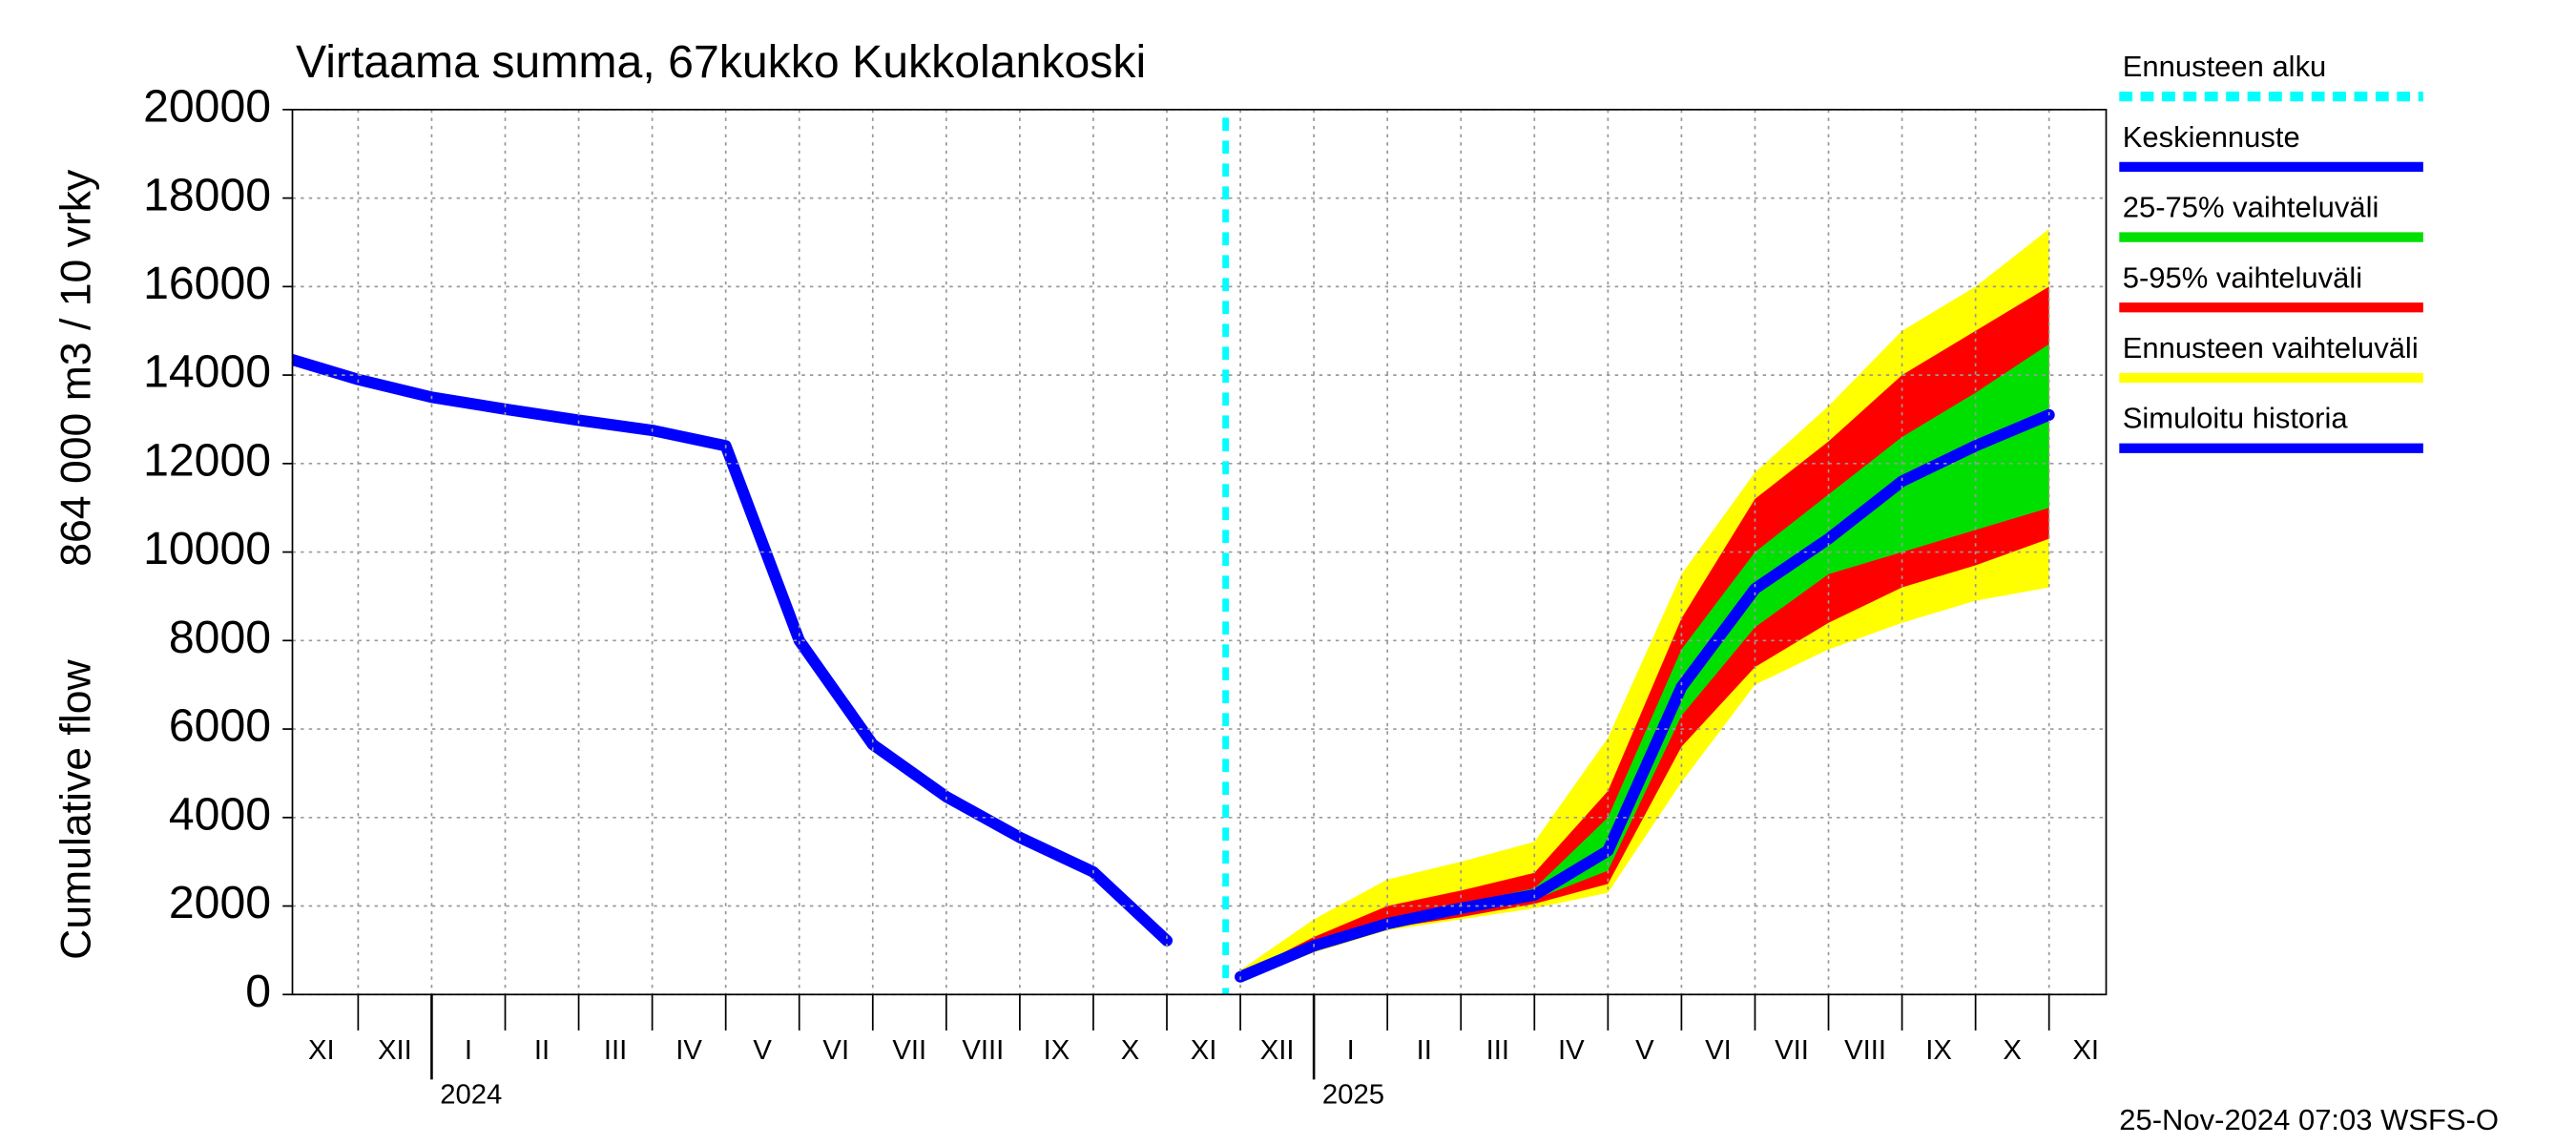  Describe the element at coordinates (2309, 1120) in the screenshot. I see `timestamp: 25-Nov-2024 07:03 WSFS-O` at that location.